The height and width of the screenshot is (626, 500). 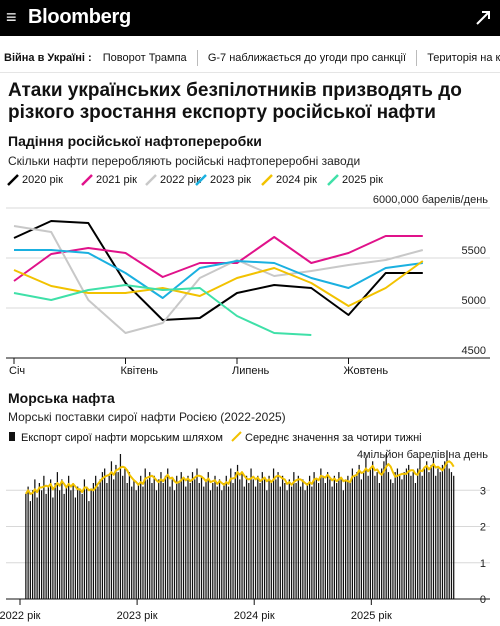 I want to click on hamburger-icon: ≡, so click(x=11, y=17).